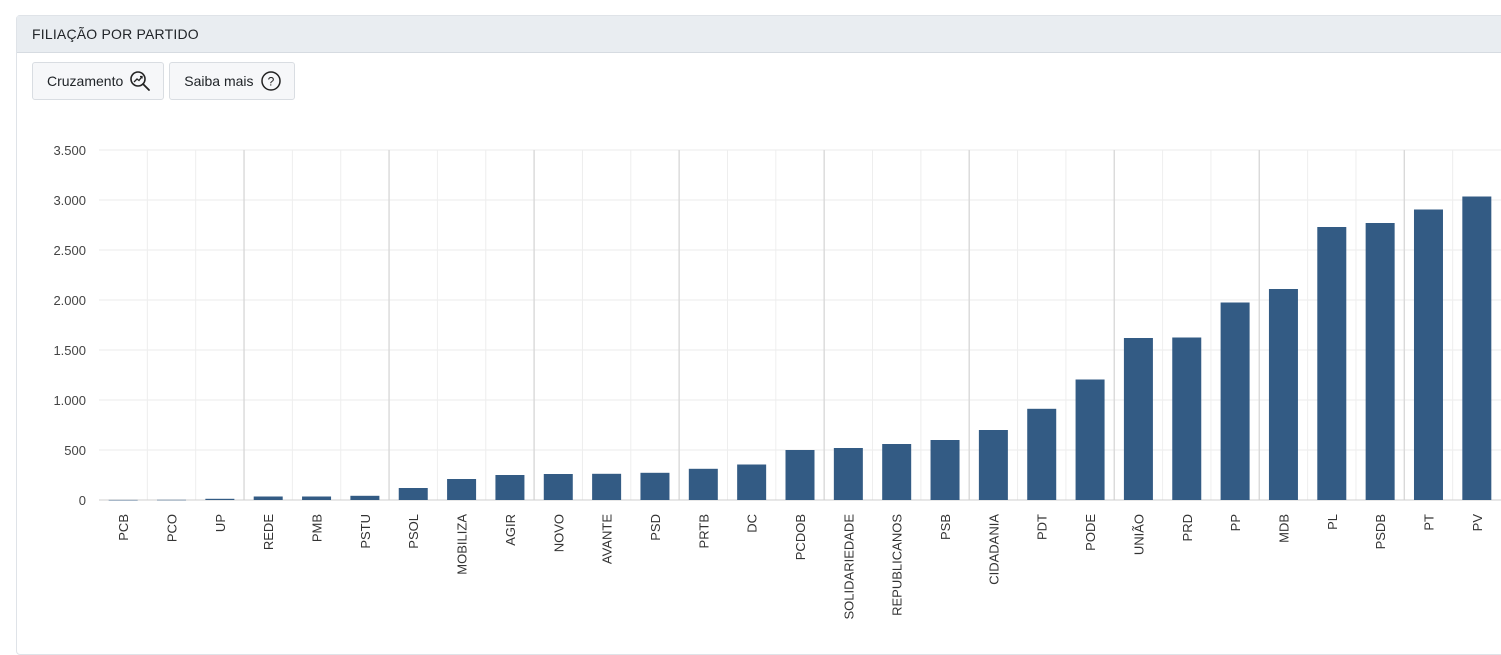  I want to click on y-tick-label: 500, so click(75, 450).